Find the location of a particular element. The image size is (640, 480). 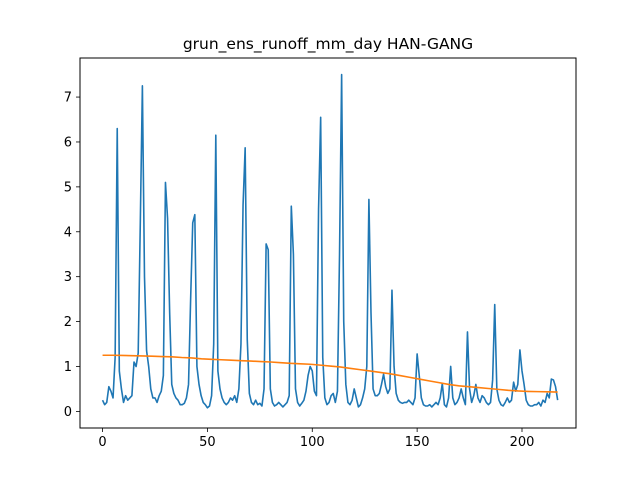

x-tick-label: 100 is located at coordinates (312, 442).